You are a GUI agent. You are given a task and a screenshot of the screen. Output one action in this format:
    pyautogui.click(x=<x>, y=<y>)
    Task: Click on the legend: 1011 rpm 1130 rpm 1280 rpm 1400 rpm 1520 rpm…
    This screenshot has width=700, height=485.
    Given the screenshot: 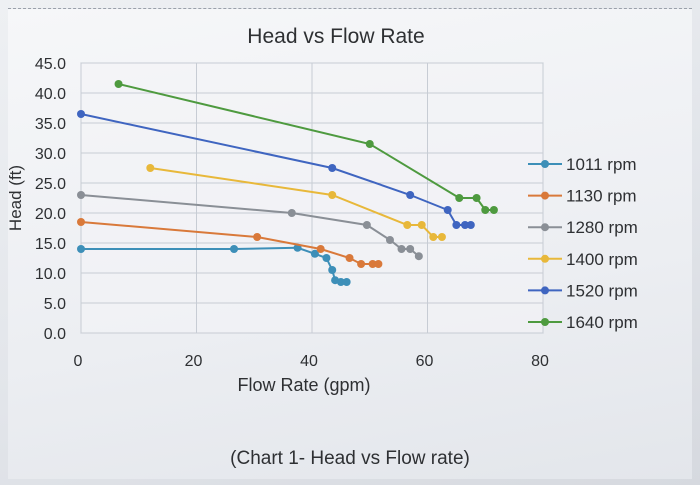 What is the action you would take?
    pyautogui.click(x=583, y=243)
    